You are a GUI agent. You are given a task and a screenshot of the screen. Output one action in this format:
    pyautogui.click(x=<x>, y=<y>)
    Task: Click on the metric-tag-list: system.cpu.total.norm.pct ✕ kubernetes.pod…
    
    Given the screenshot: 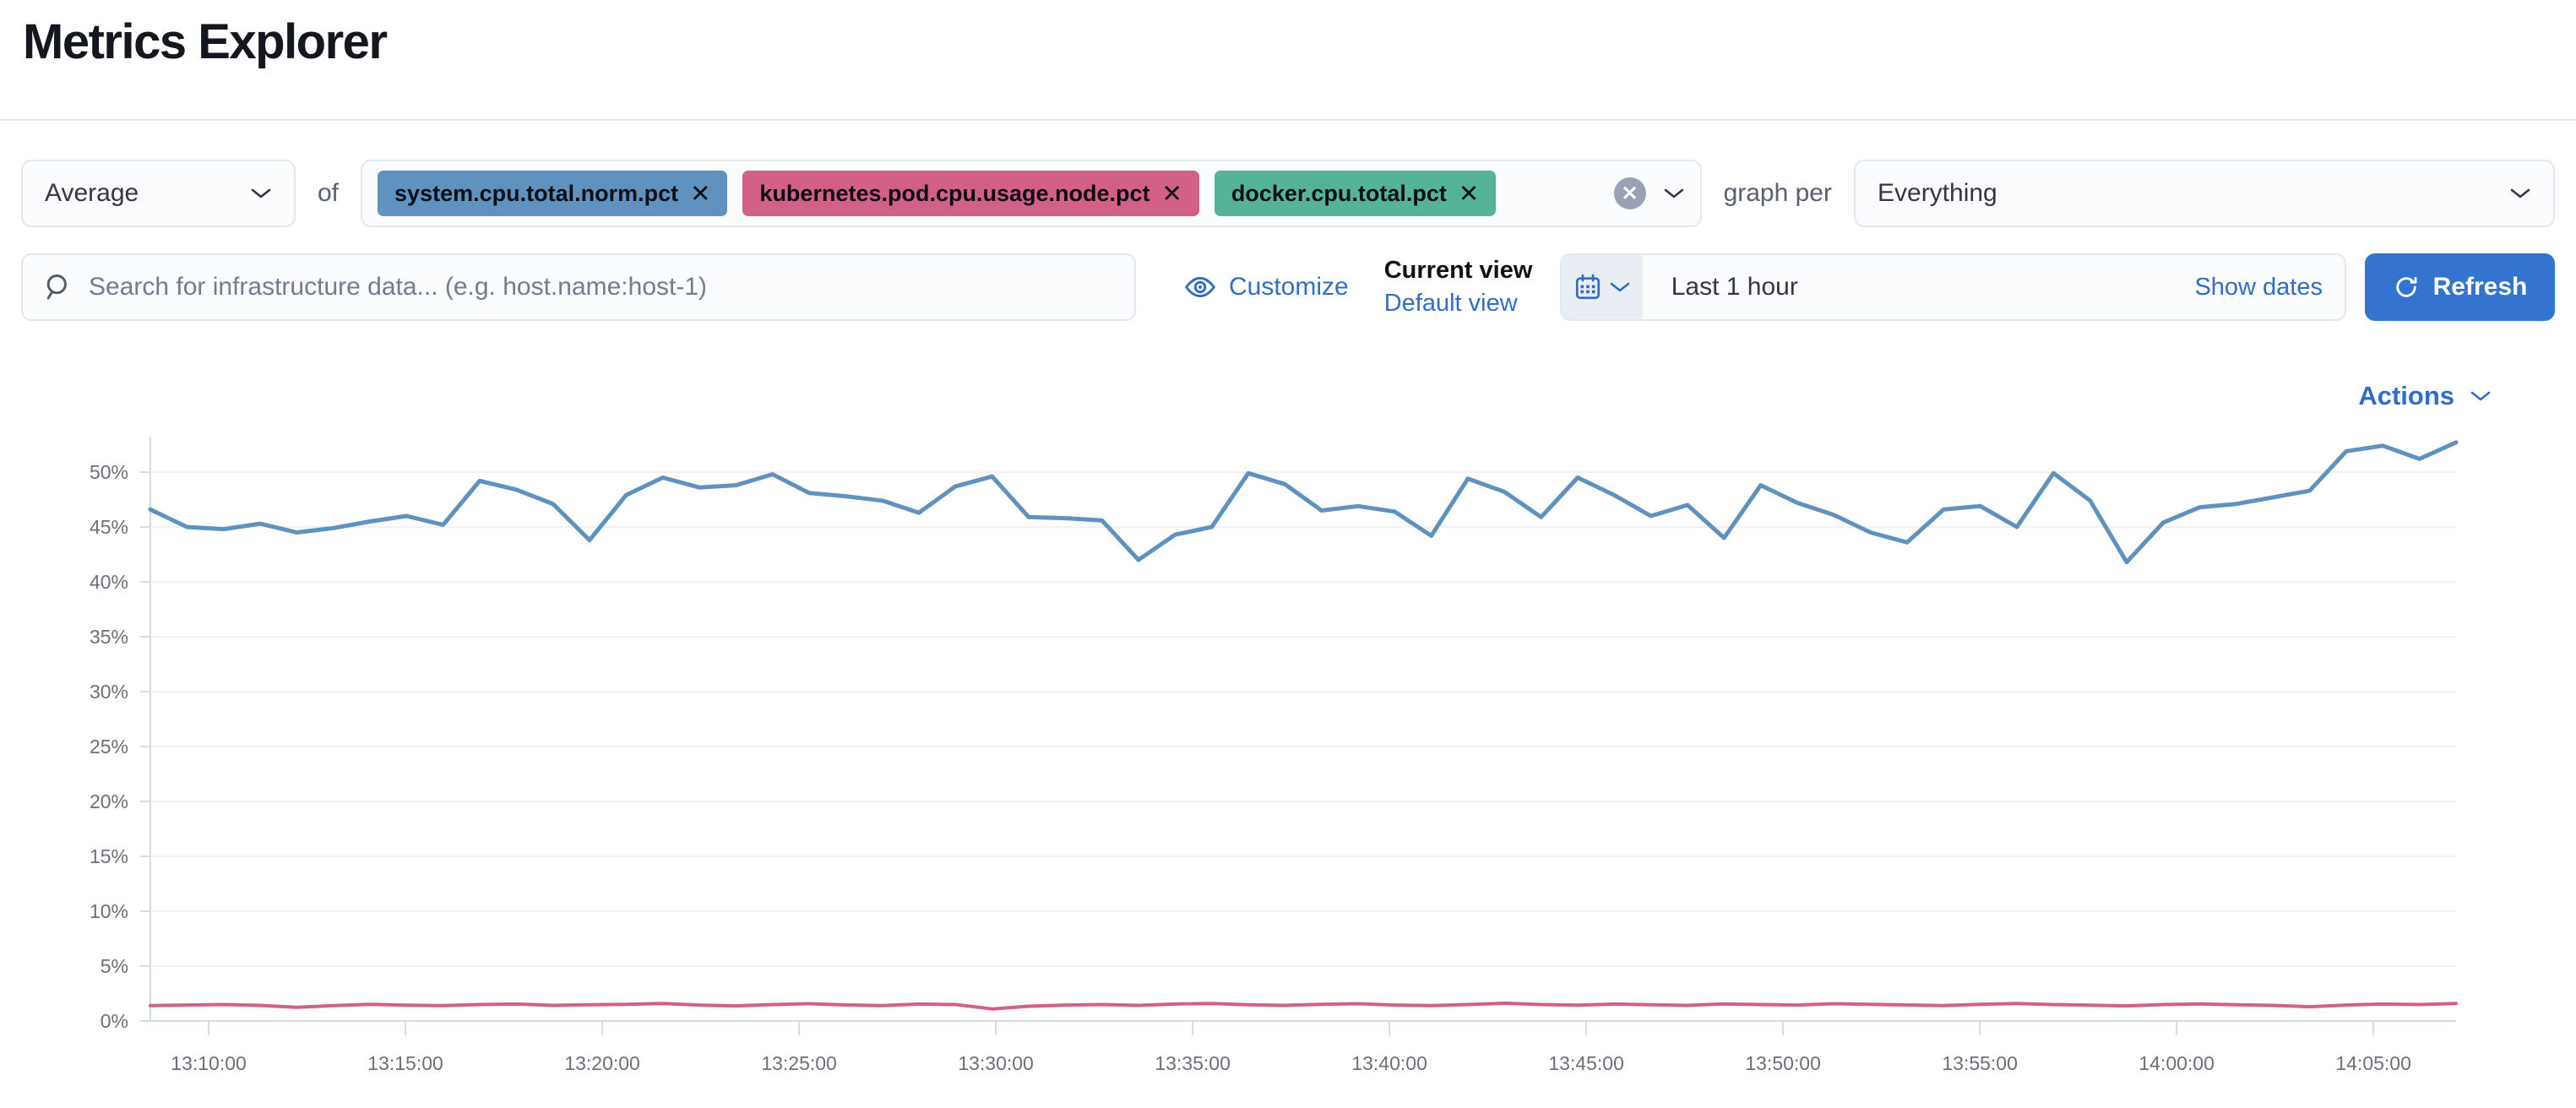 What is the action you would take?
    pyautogui.click(x=937, y=193)
    